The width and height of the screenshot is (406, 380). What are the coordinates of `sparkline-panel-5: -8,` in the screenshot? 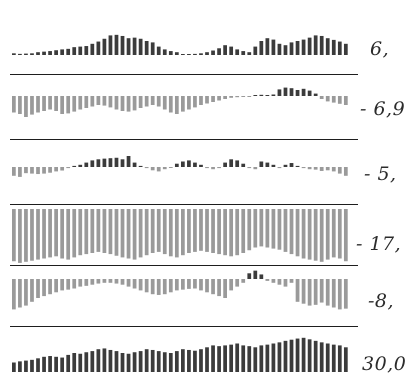 It's located at (203, 295).